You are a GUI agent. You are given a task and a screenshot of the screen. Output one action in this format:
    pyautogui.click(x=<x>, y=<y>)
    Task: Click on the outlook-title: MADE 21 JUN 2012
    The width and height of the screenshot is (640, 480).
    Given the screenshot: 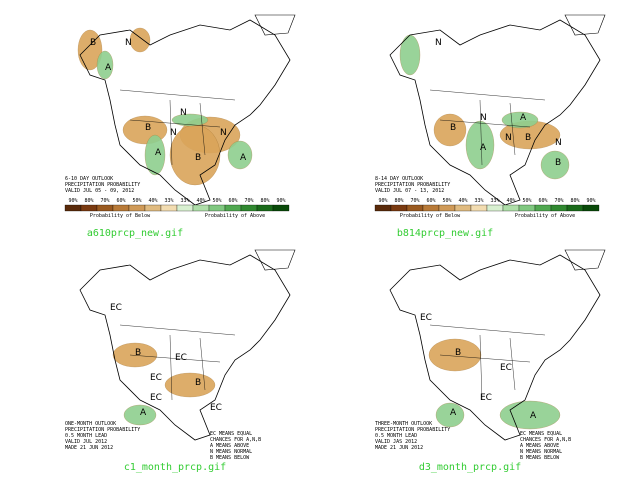 What is the action you would take?
    pyautogui.click(x=89, y=448)
    